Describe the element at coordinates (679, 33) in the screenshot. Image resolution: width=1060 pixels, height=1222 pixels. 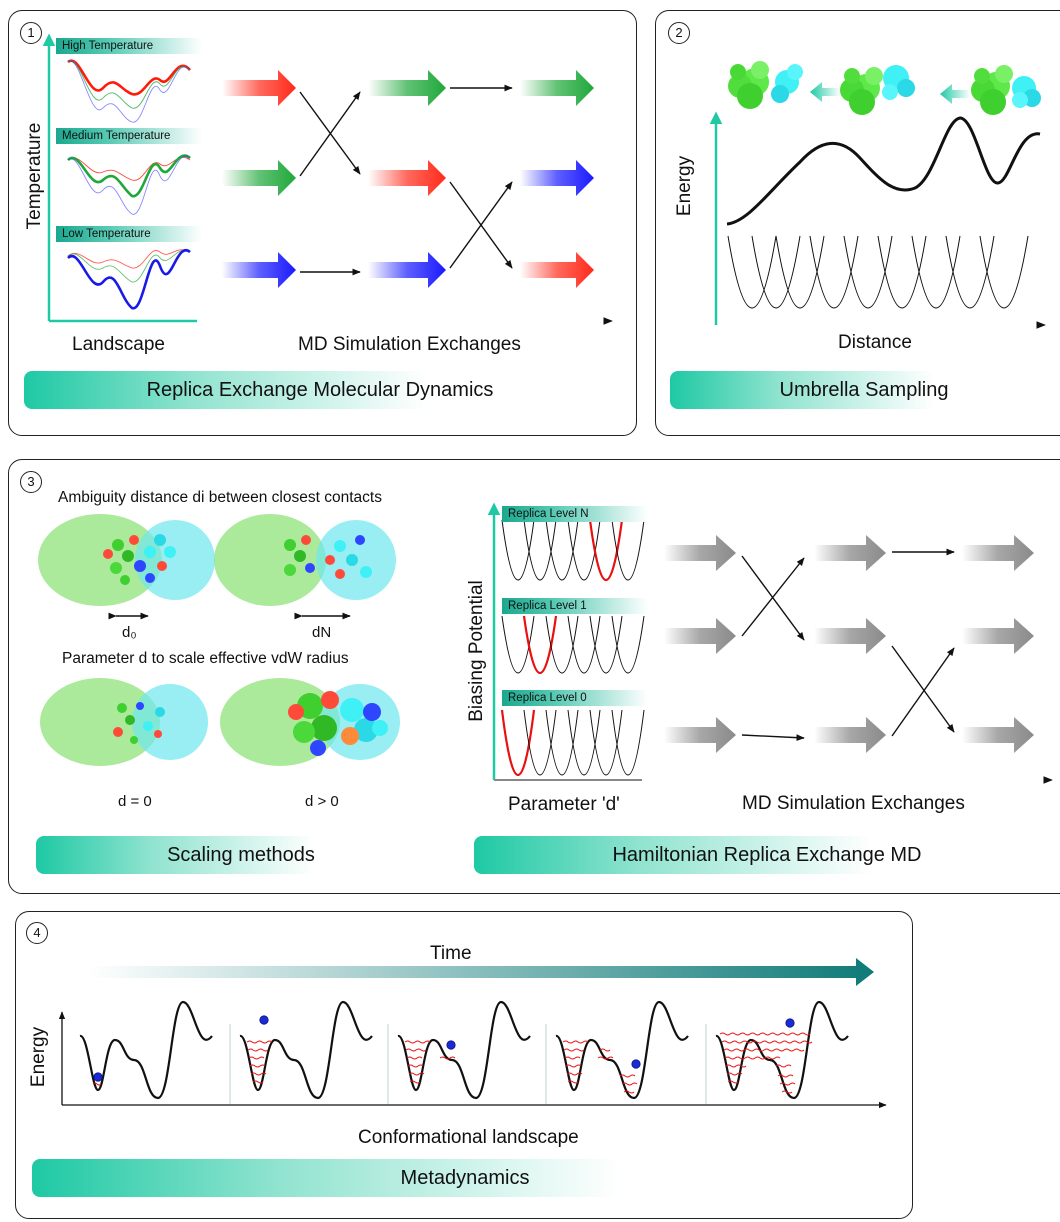
I see `panel-number-2: 2` at that location.